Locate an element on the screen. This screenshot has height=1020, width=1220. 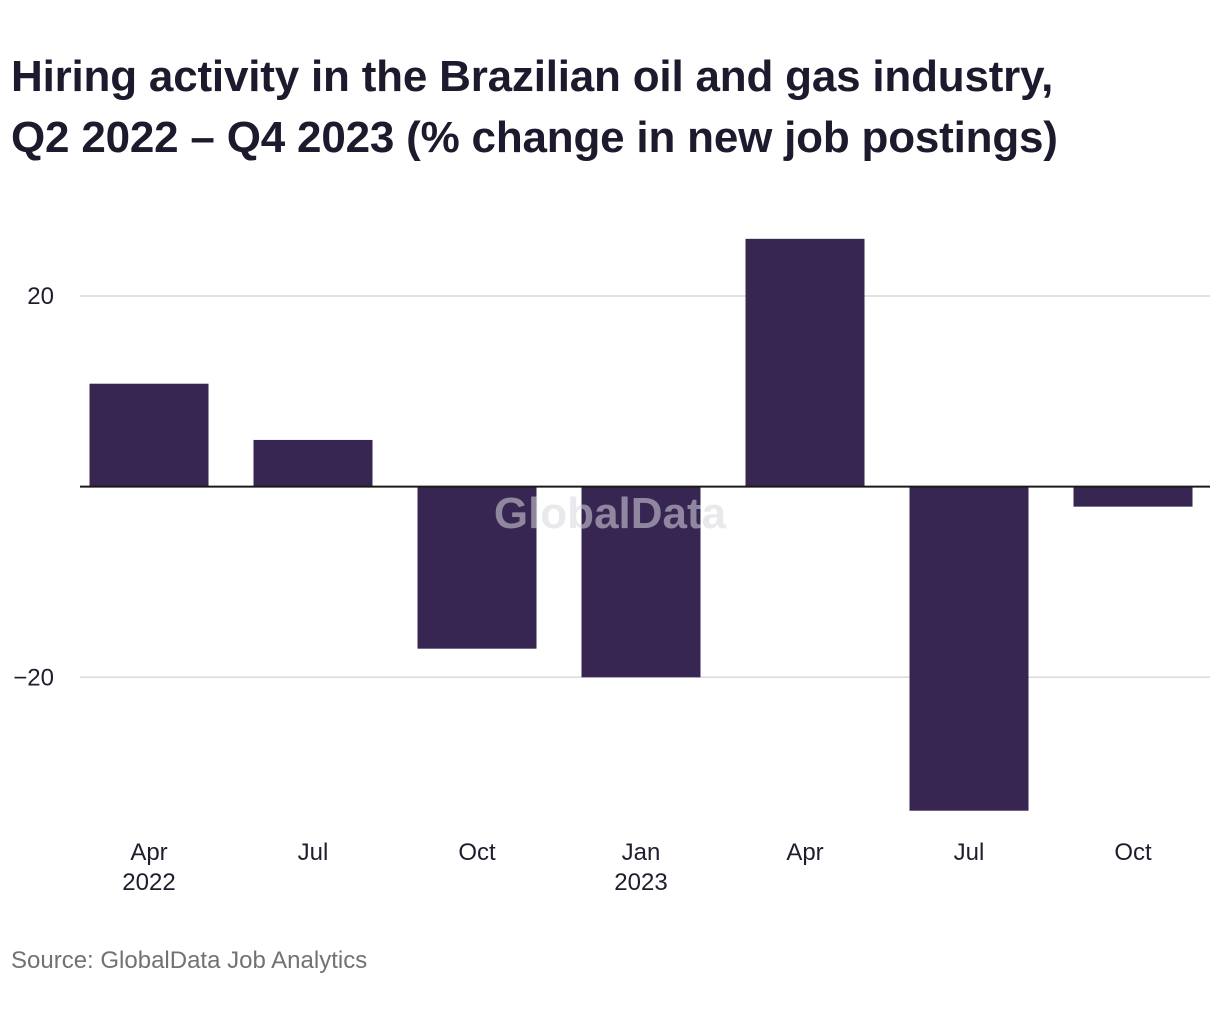
bar-oct-2022 is located at coordinates (477, 567).